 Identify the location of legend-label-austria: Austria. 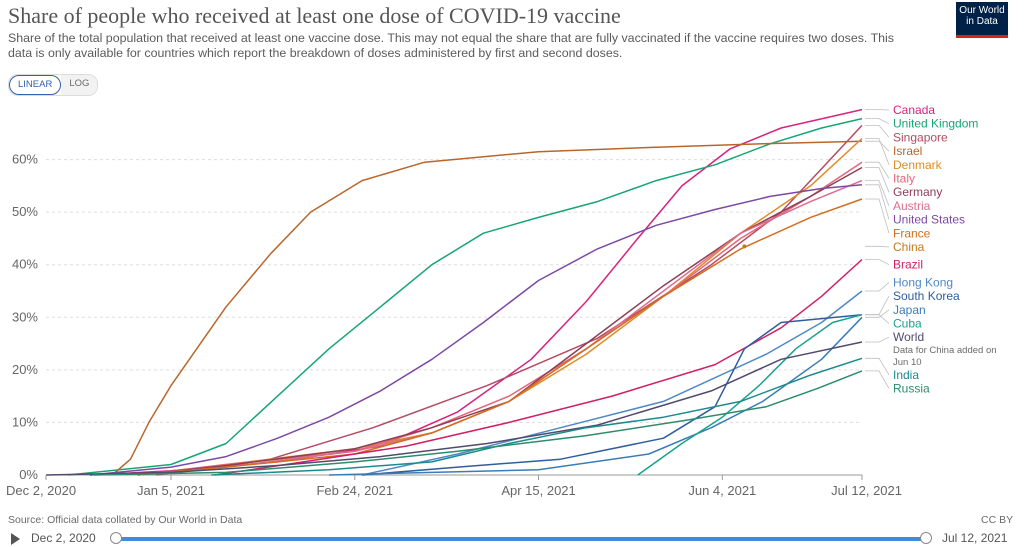
(912, 206).